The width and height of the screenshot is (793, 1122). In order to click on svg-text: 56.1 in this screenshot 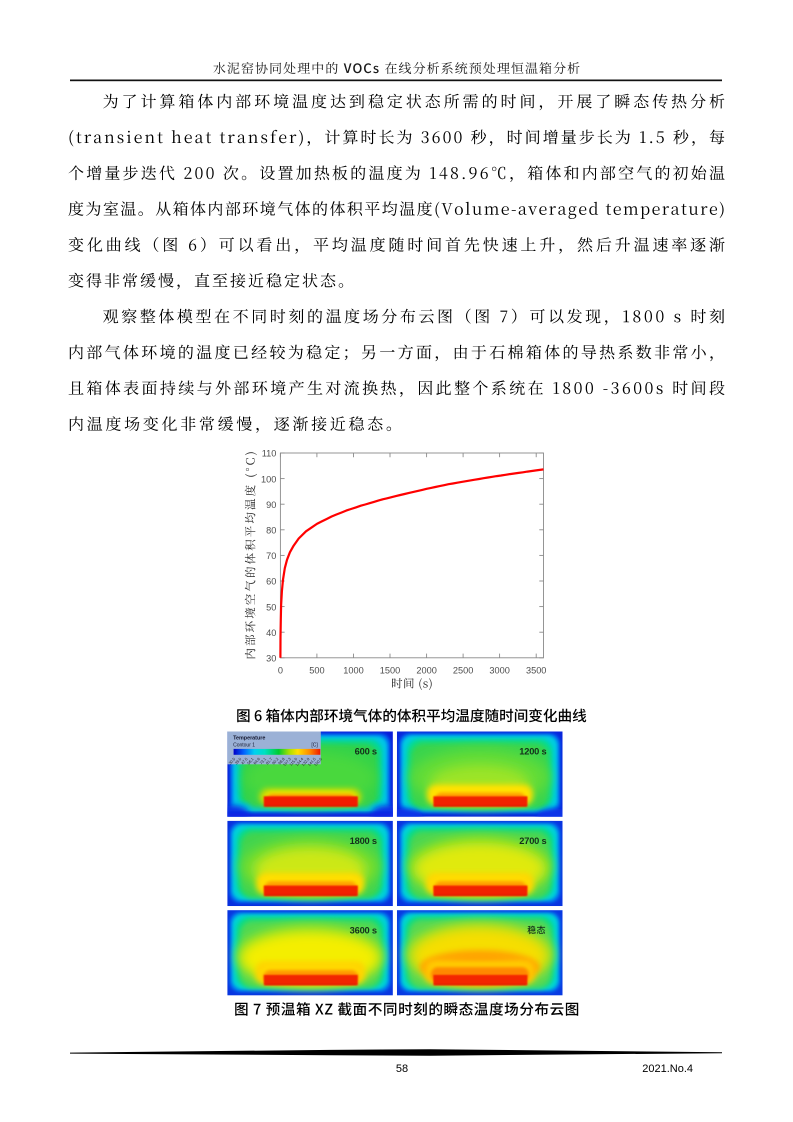, I will do `click(250, 760)`.